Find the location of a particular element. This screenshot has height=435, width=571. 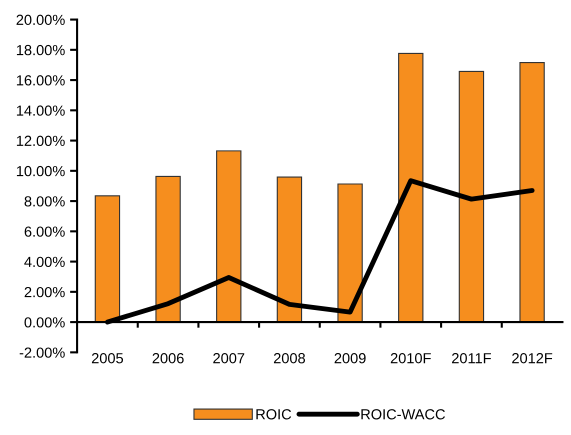

legend-label: ROIC-WACC is located at coordinates (403, 414).